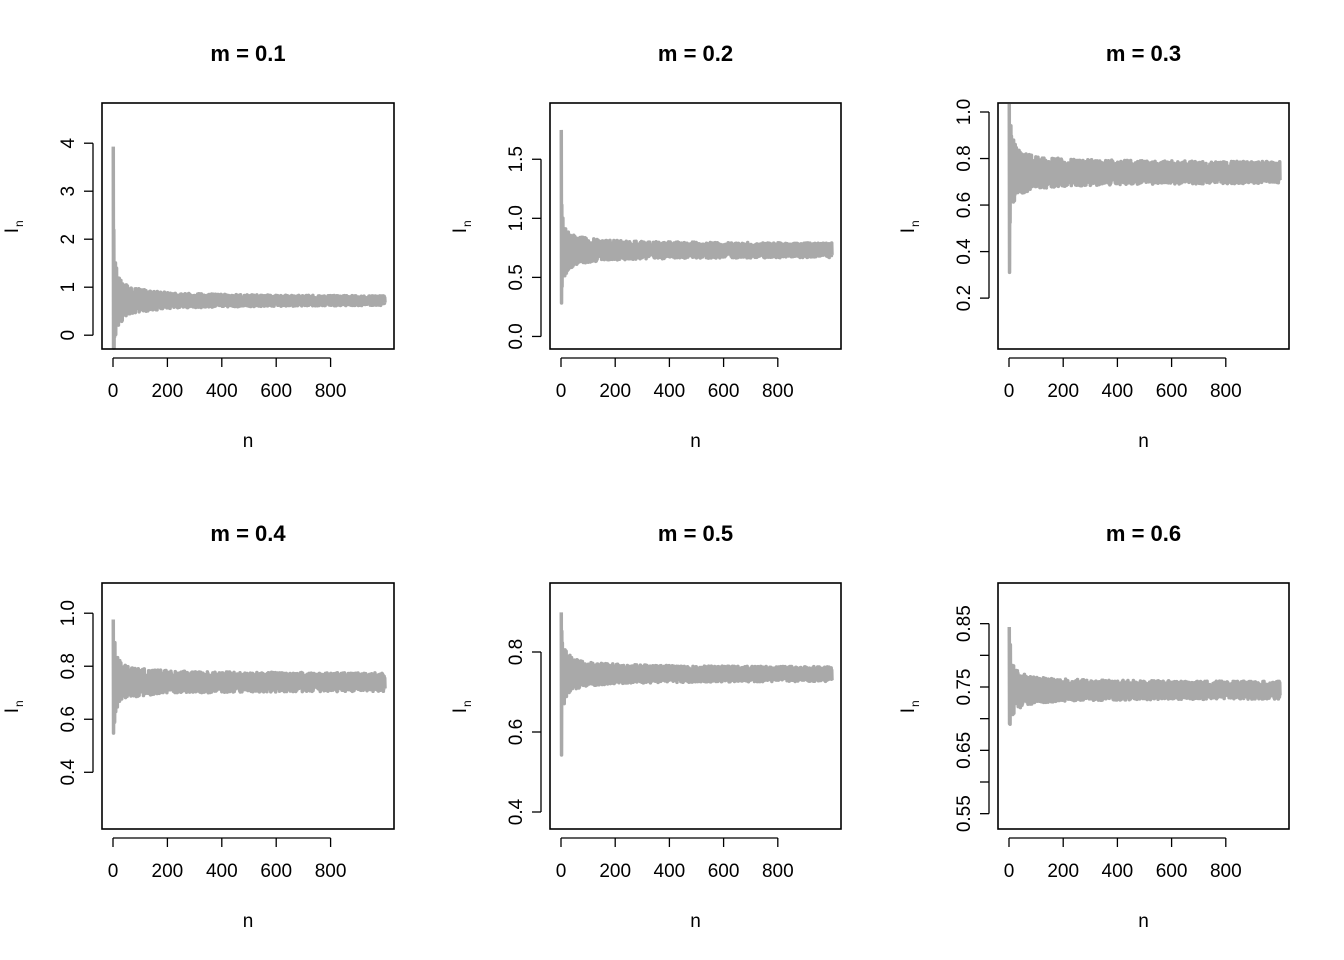 The image size is (1344, 960). What do you see at coordinates (68, 239) in the screenshot?
I see `y-tick-label: 2` at bounding box center [68, 239].